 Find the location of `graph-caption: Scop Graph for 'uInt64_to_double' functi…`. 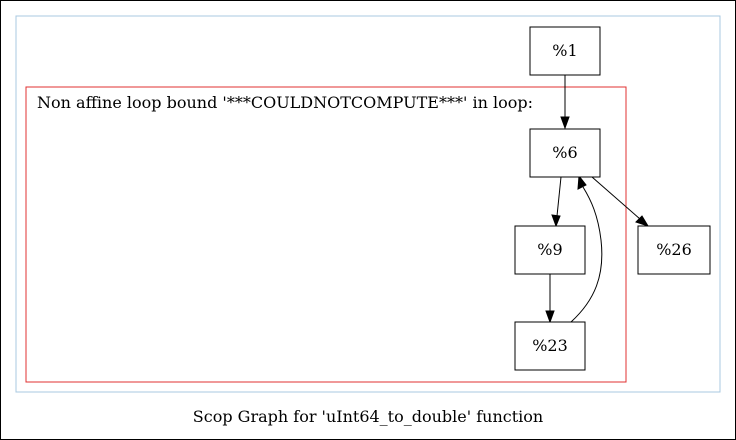

graph-caption: Scop Graph for 'uInt64_to_double' functi… is located at coordinates (368, 416).